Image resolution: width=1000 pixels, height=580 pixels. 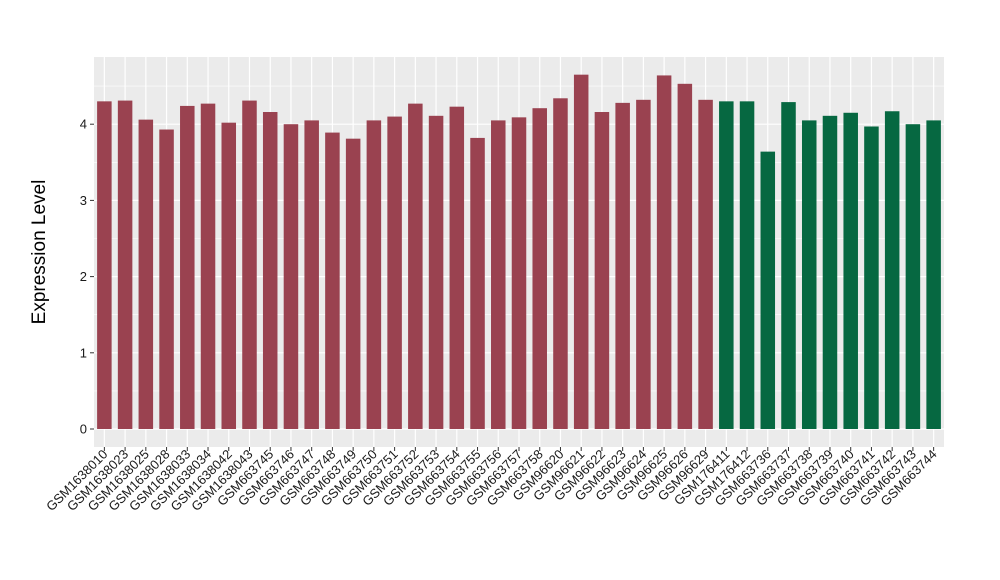 I want to click on bar-GSM176411, so click(x=726, y=265).